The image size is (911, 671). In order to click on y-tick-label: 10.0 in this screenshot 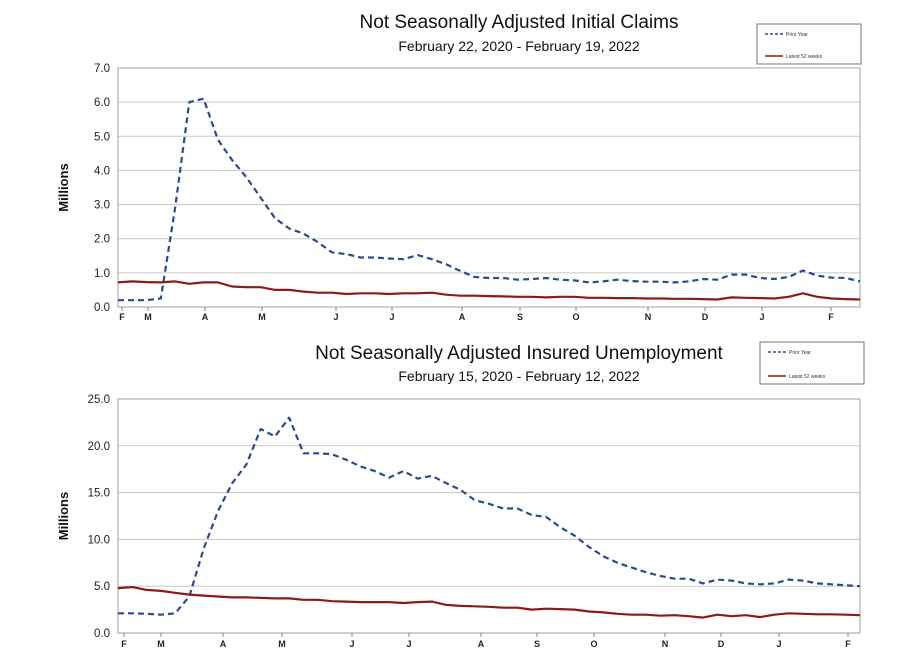, I will do `click(99, 540)`.